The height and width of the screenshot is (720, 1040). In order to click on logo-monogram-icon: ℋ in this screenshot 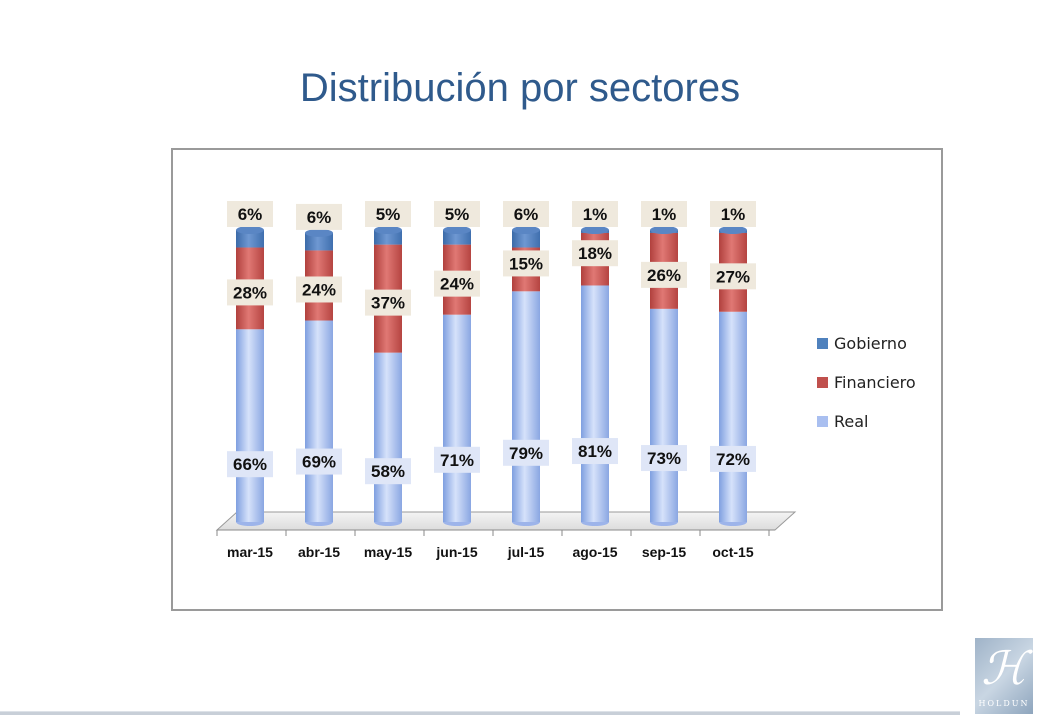, I will do `click(1004, 668)`.